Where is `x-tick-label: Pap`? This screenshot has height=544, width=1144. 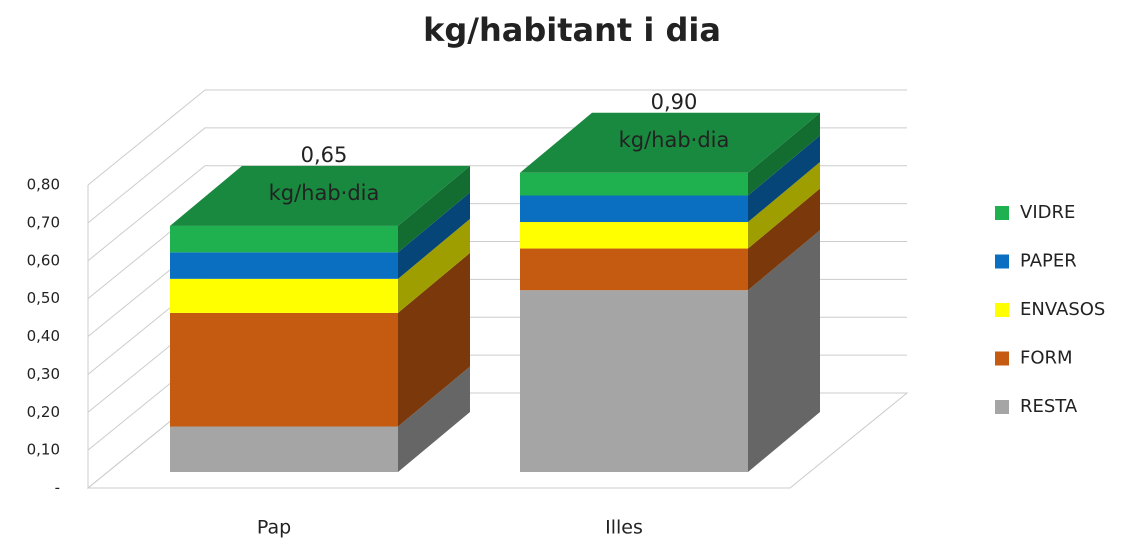 x-tick-label: Pap is located at coordinates (274, 528).